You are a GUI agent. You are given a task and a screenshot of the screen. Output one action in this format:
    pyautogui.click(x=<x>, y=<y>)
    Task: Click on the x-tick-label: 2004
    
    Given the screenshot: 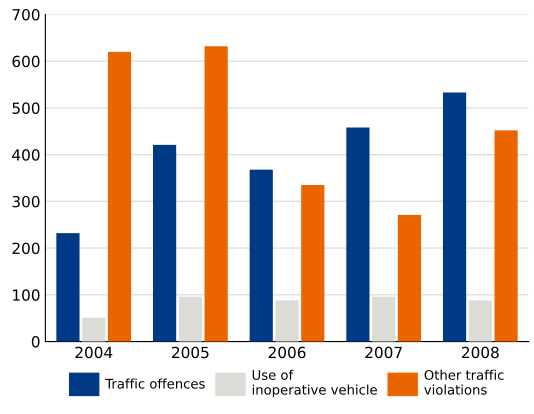 What is the action you would take?
    pyautogui.click(x=93, y=352)
    